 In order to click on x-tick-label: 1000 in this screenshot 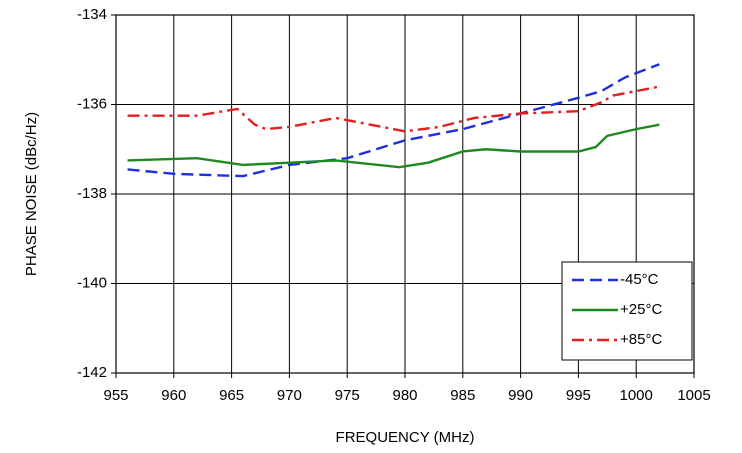, I will do `click(636, 395)`.